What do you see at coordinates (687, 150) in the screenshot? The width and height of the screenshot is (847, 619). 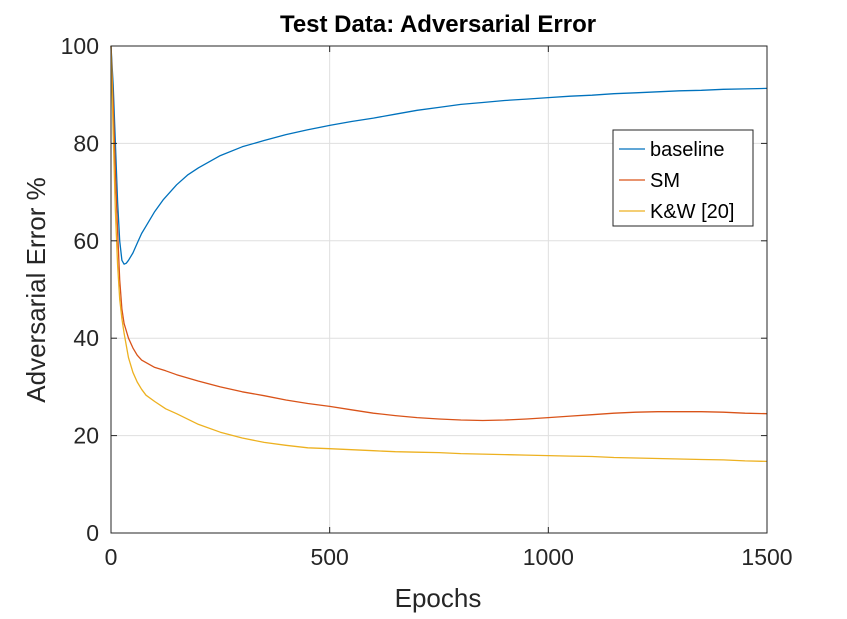 I see `legend-label: baseline` at bounding box center [687, 150].